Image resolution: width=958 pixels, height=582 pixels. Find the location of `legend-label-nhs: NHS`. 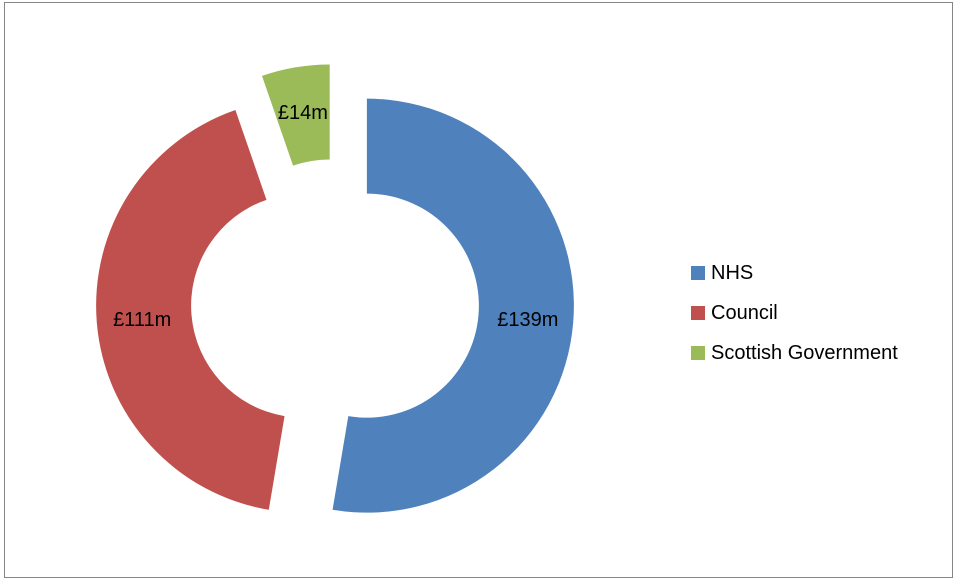

legend-label-nhs: NHS is located at coordinates (732, 272).